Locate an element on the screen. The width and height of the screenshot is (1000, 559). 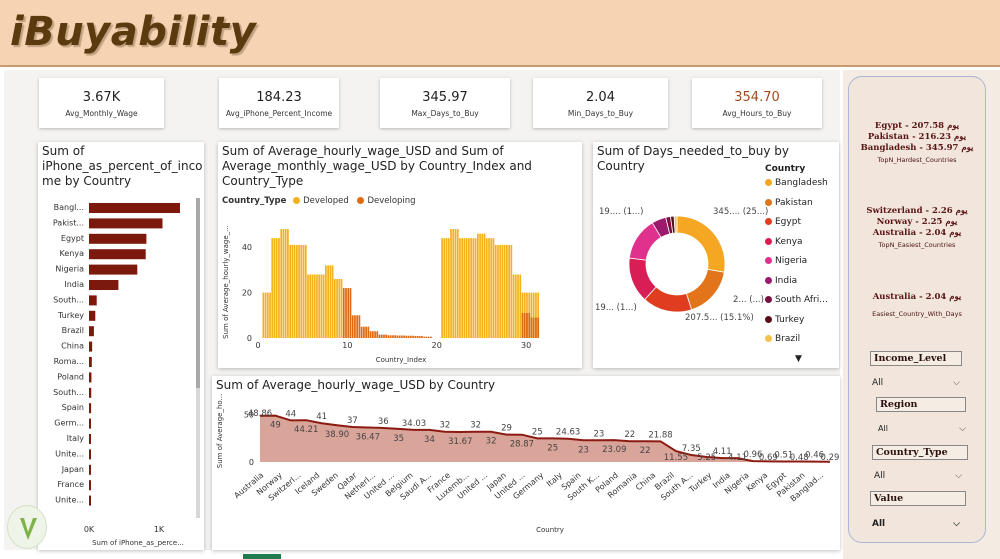
legend-scroll-down-icon: ▼ is located at coordinates (798, 358).